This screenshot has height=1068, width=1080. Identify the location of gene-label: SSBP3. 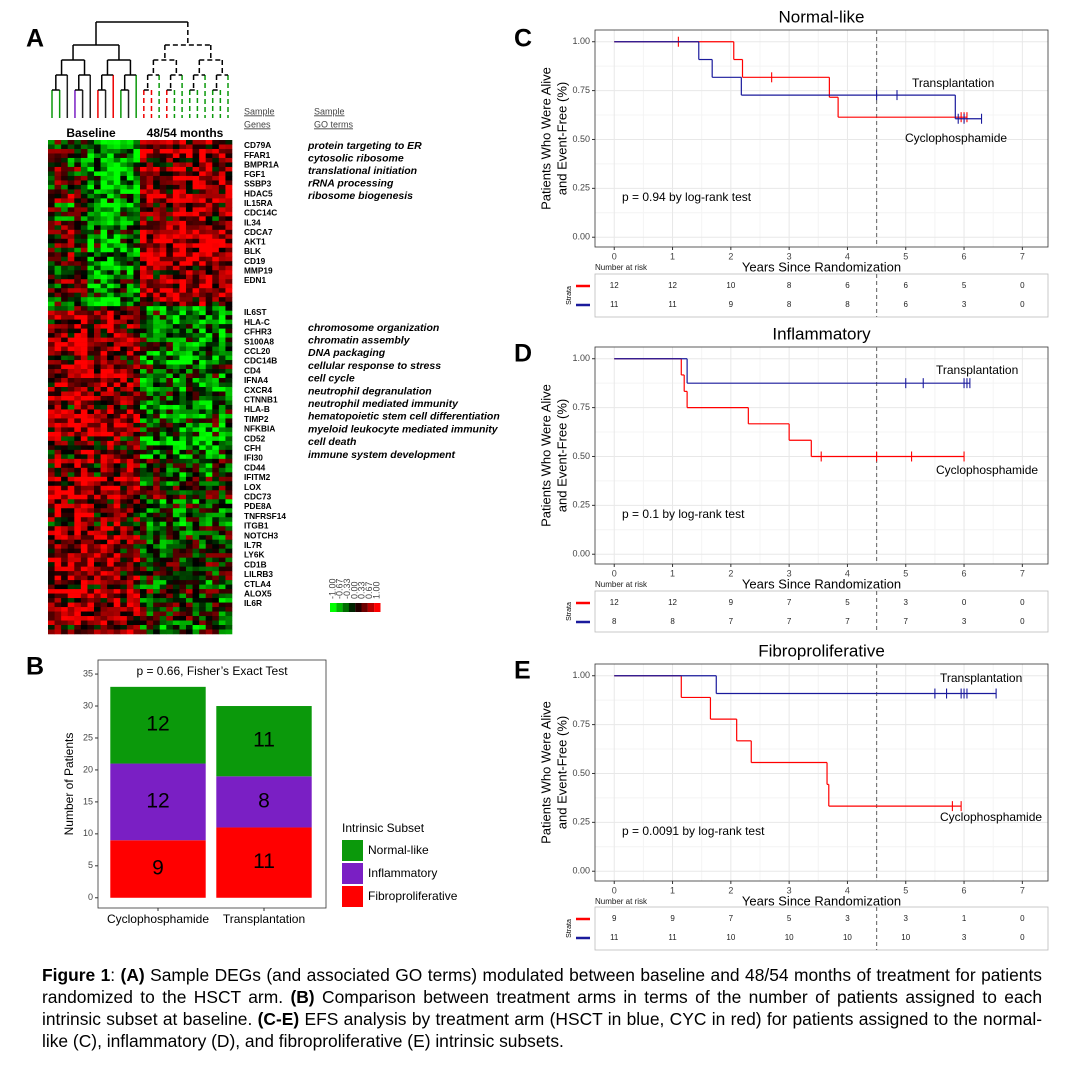
(258, 184).